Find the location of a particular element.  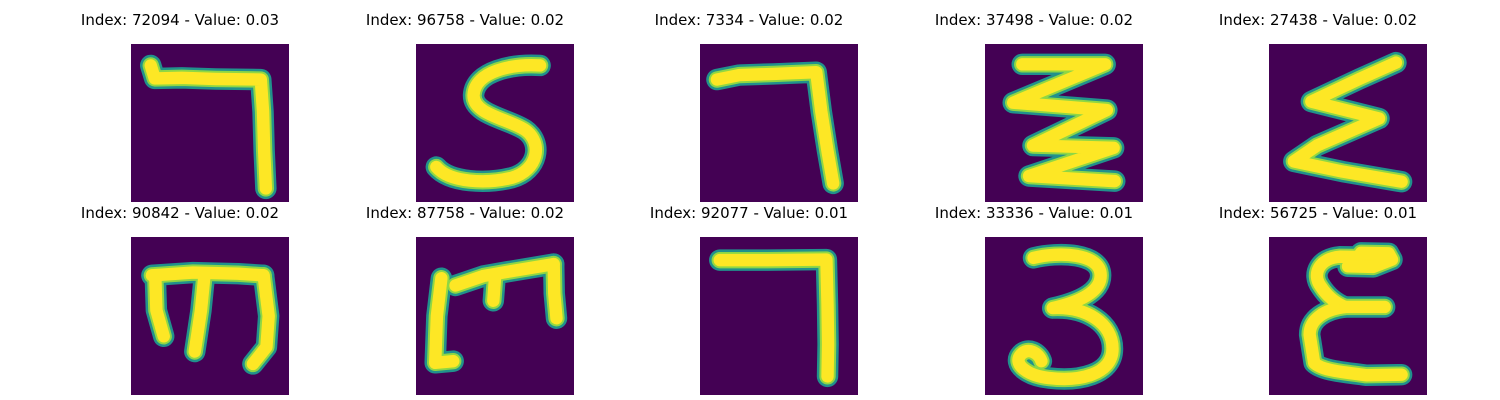

panel-title: Index: 90842 - Value: 0.02 is located at coordinates (180, 213).